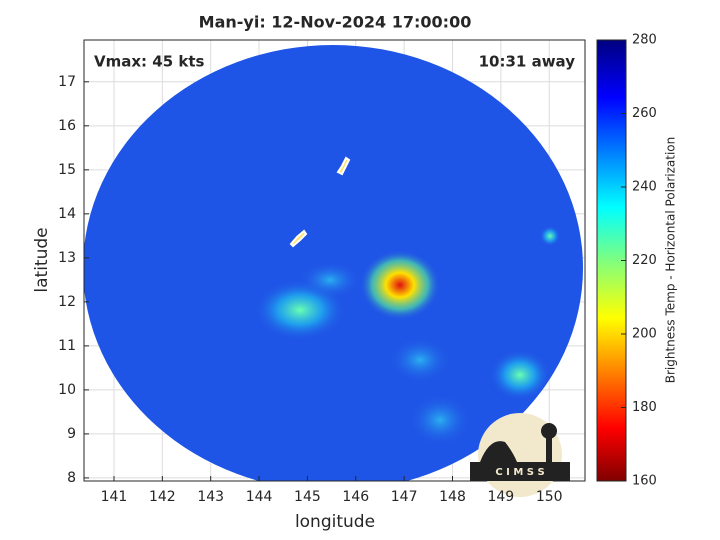 The image size is (720, 540). I want to click on logo-text: C I M S S, so click(519, 472).